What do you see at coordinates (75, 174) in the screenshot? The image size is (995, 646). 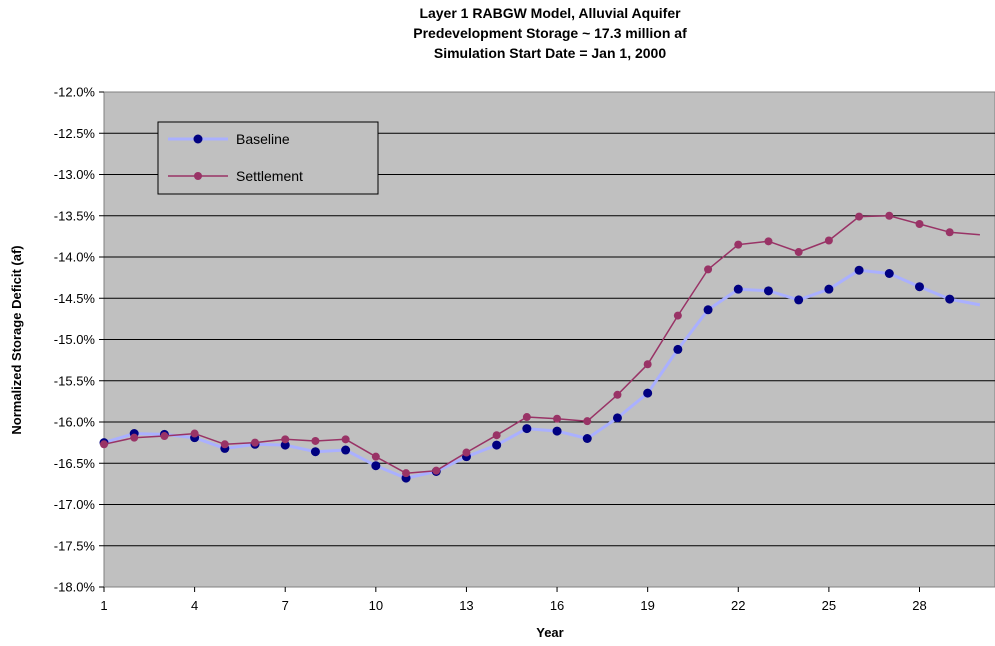 I see `y-tick-label: -13.0%` at bounding box center [75, 174].